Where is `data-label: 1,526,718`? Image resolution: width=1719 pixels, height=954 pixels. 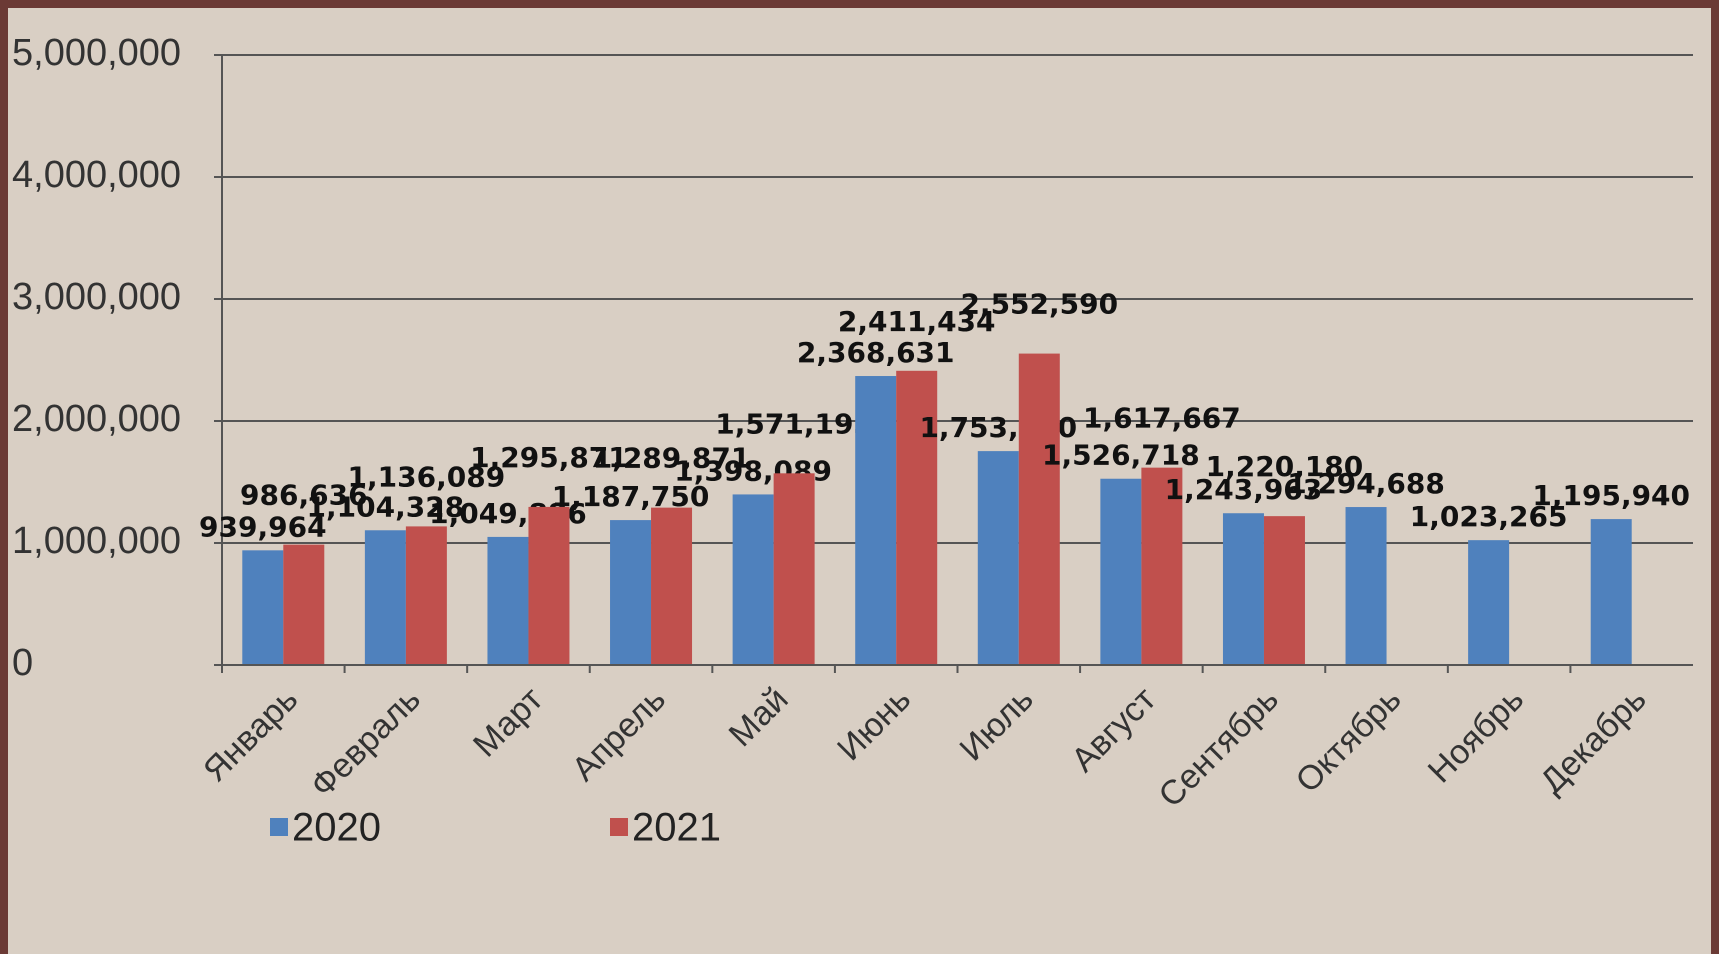 data-label: 1,526,718 is located at coordinates (1121, 455).